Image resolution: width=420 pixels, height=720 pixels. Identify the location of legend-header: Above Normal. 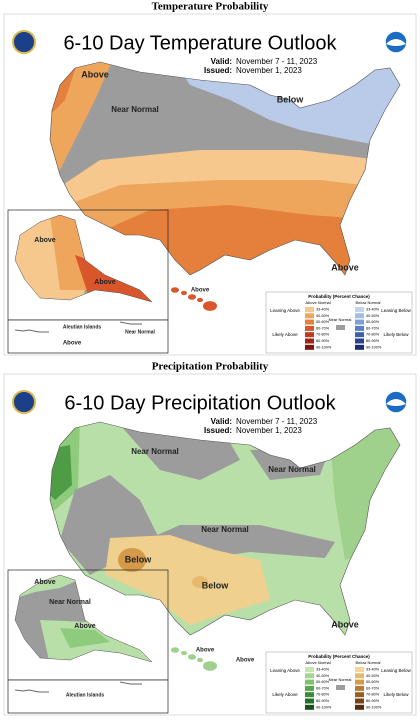
(317, 662).